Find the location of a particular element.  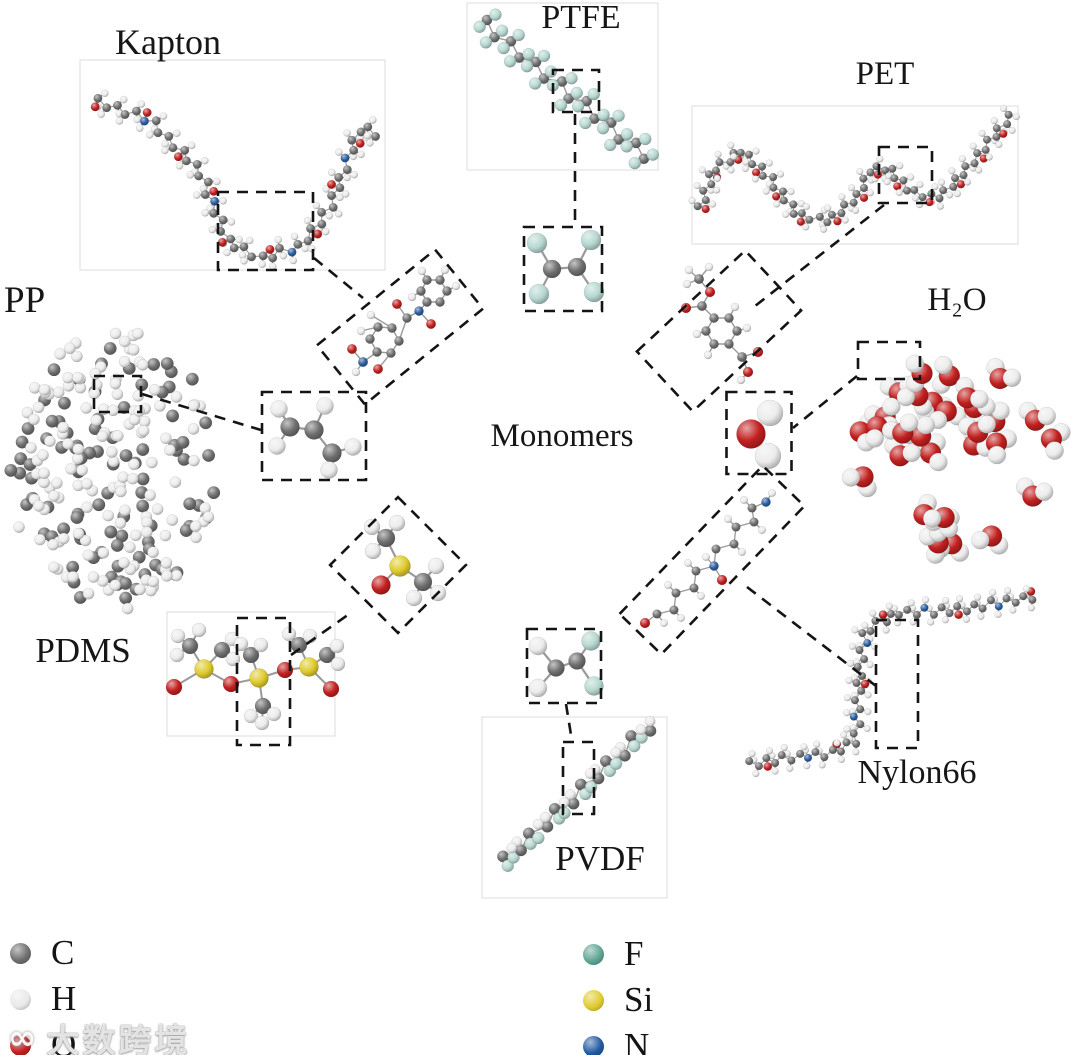

dashed-pet-monomer-box is located at coordinates (719, 331).